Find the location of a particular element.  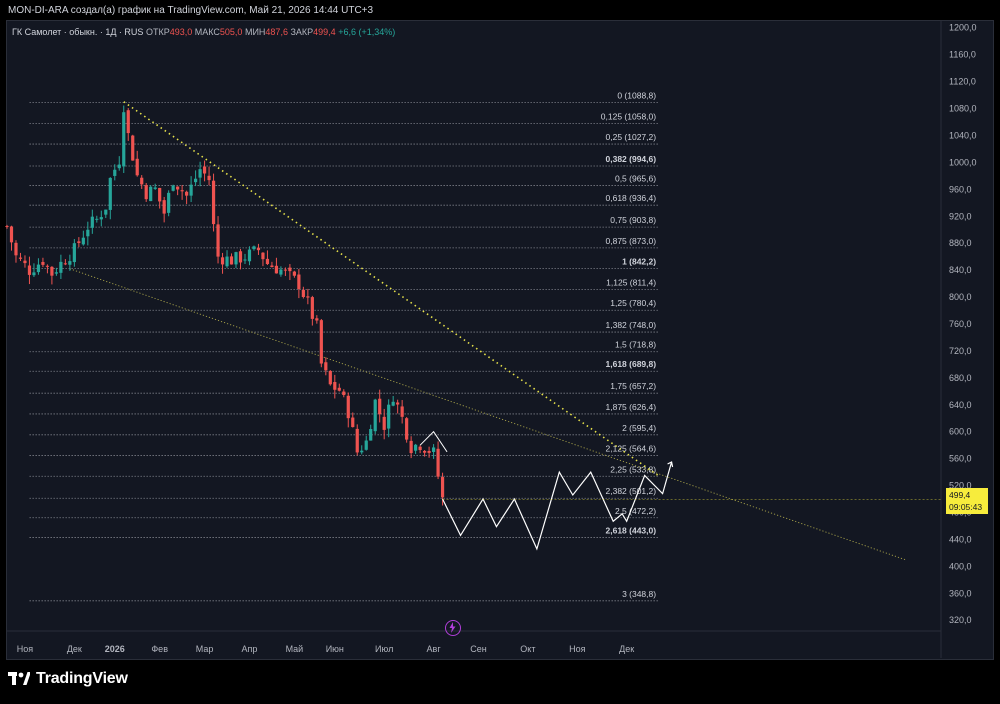

y-tick-label: 360,0 is located at coordinates (960, 593).